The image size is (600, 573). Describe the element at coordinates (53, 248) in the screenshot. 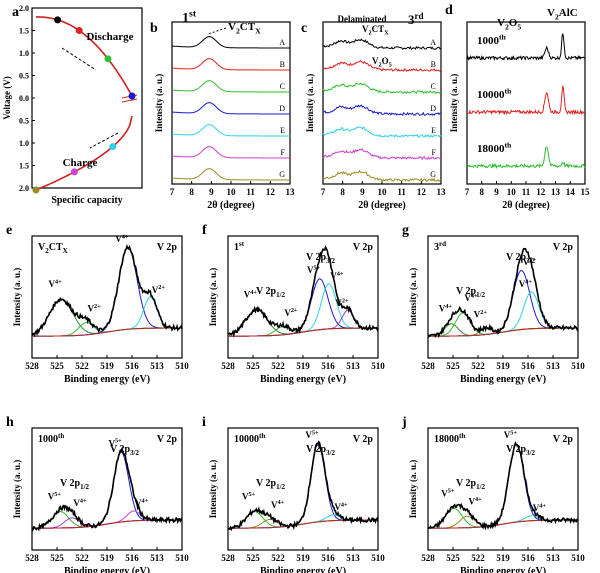

I see `sample-label: V2CTX` at that location.